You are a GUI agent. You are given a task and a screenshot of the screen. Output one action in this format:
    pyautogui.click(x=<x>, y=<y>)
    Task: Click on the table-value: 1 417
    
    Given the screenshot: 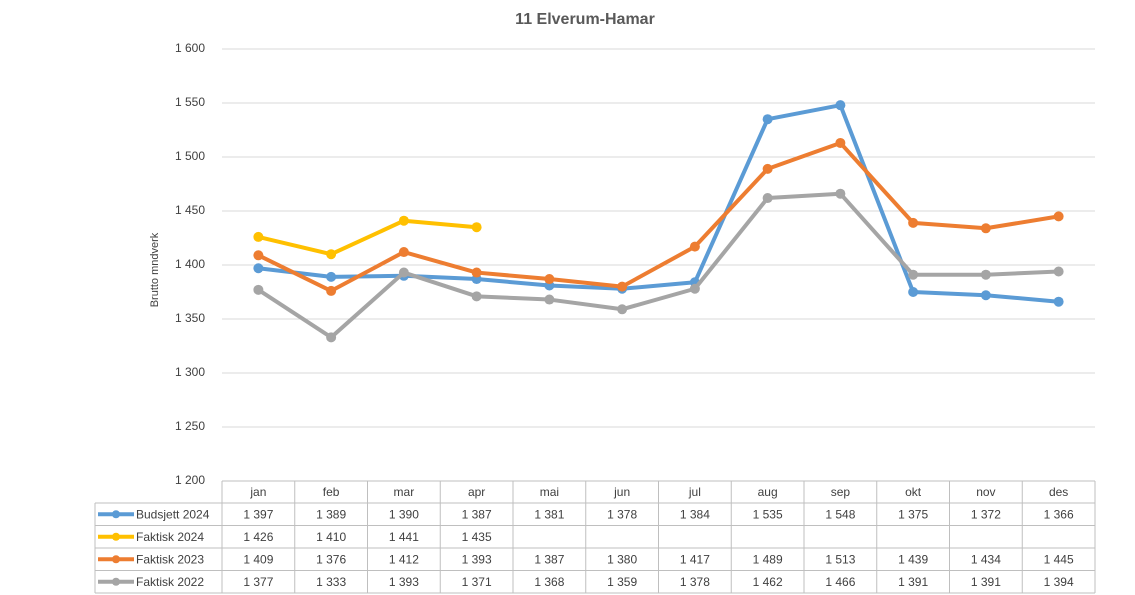 What is the action you would take?
    pyautogui.click(x=695, y=559)
    